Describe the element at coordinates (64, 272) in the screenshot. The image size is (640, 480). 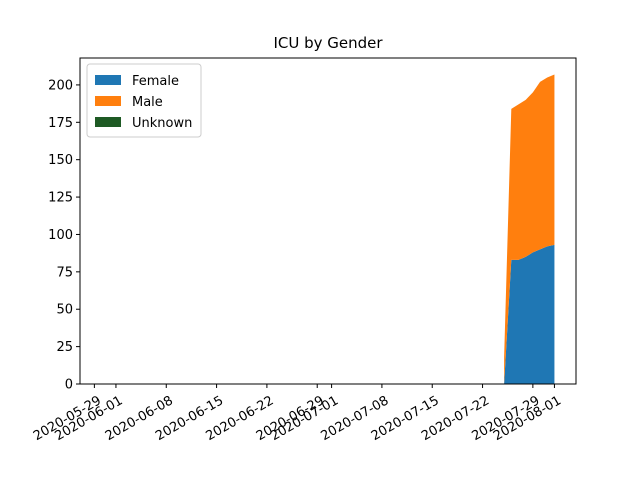
I see `y-tick-label: 75` at that location.